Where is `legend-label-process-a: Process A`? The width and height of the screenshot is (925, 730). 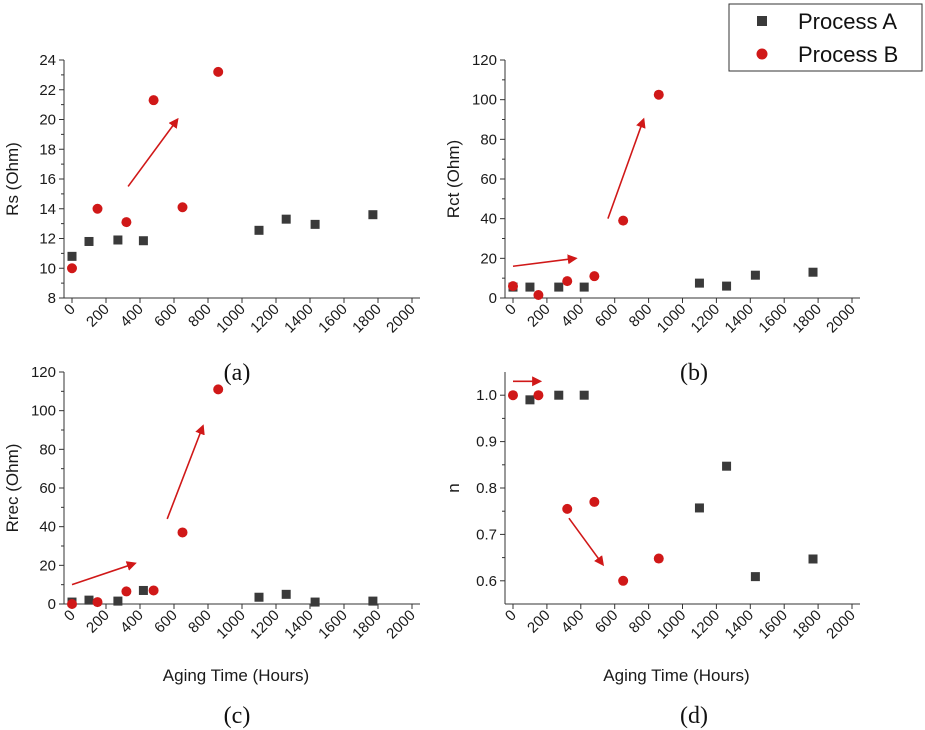
legend-label-process-a: Process A is located at coordinates (847, 21).